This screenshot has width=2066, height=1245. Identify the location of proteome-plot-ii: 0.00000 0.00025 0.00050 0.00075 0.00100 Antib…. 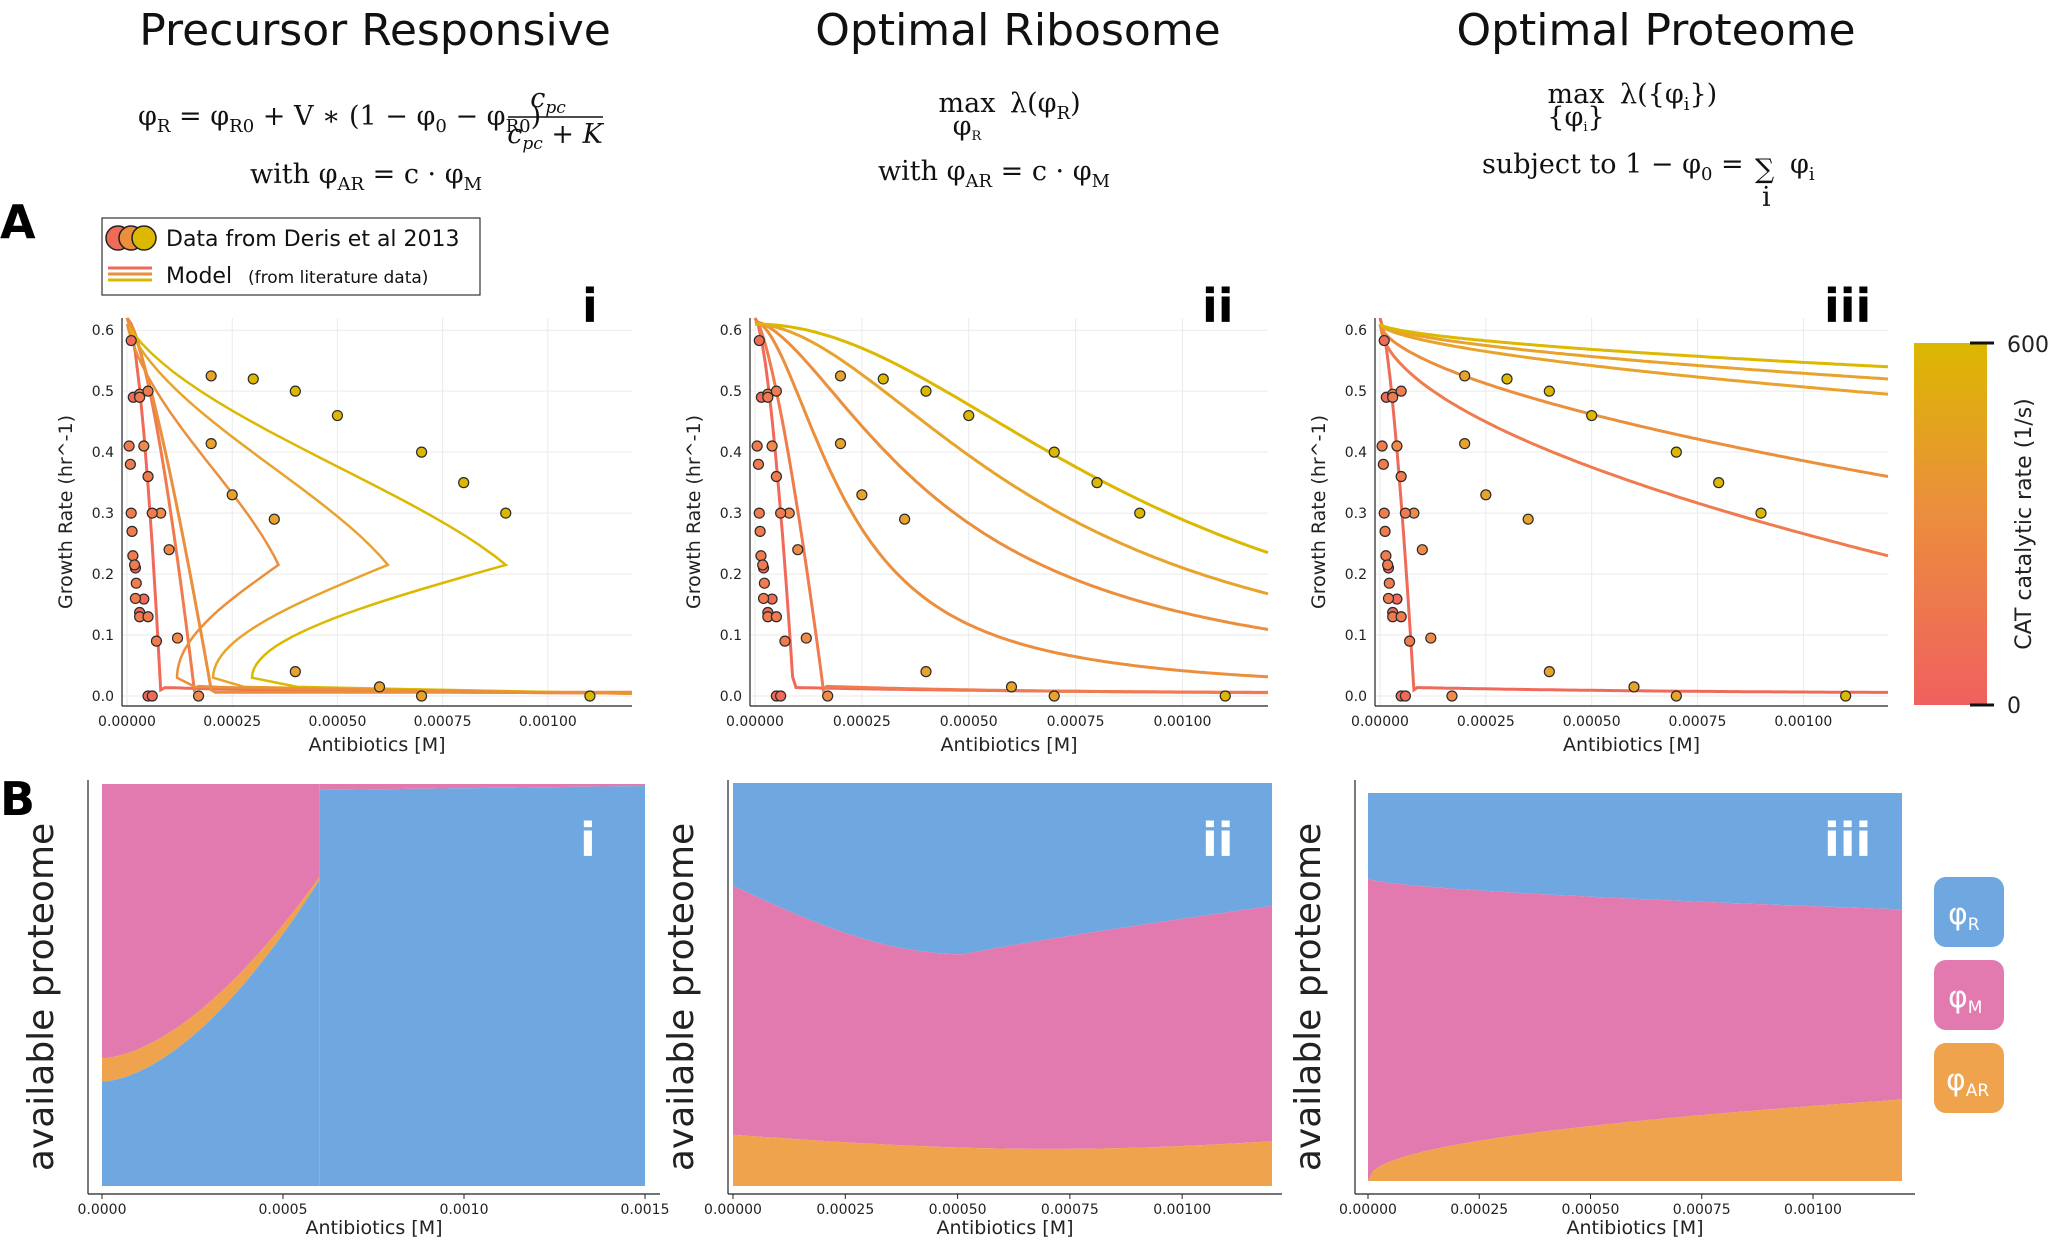
(971, 1009).